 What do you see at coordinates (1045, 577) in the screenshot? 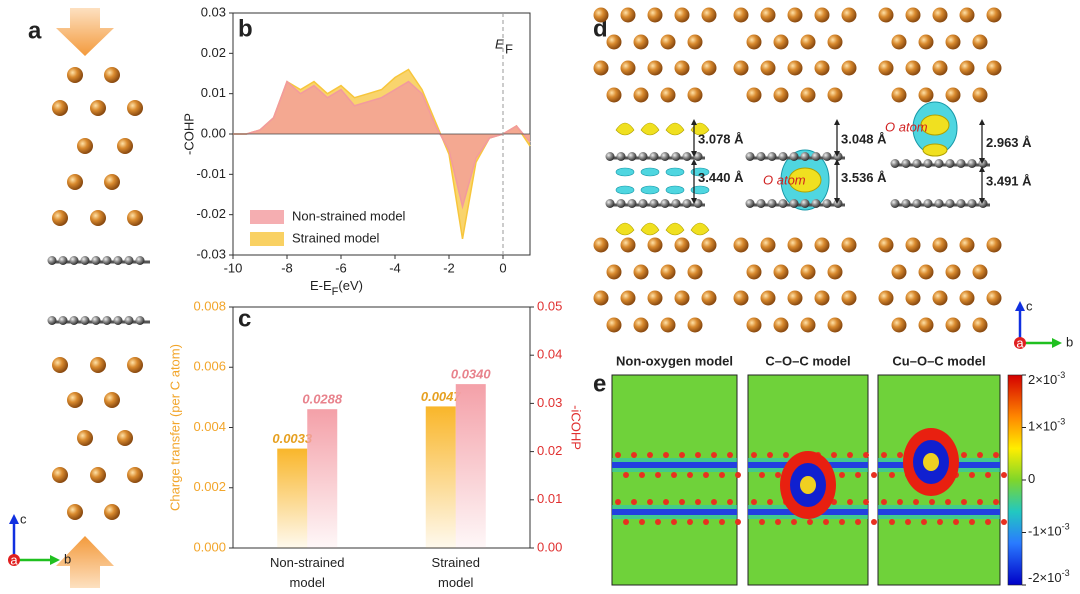
I see `colorbar-label-base: -2×10` at bounding box center [1045, 577].